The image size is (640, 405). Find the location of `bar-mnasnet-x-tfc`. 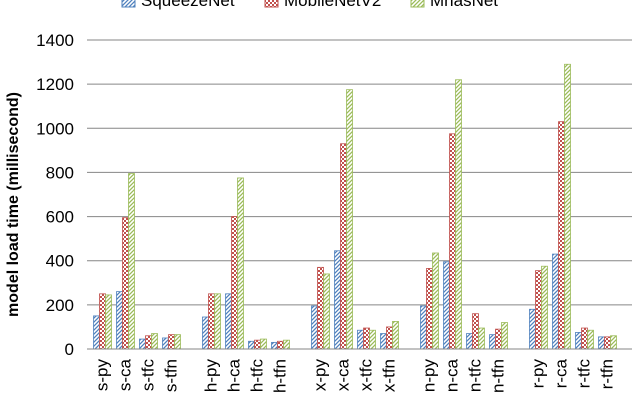

bar-mnasnet-x-tfc is located at coordinates (372, 339).